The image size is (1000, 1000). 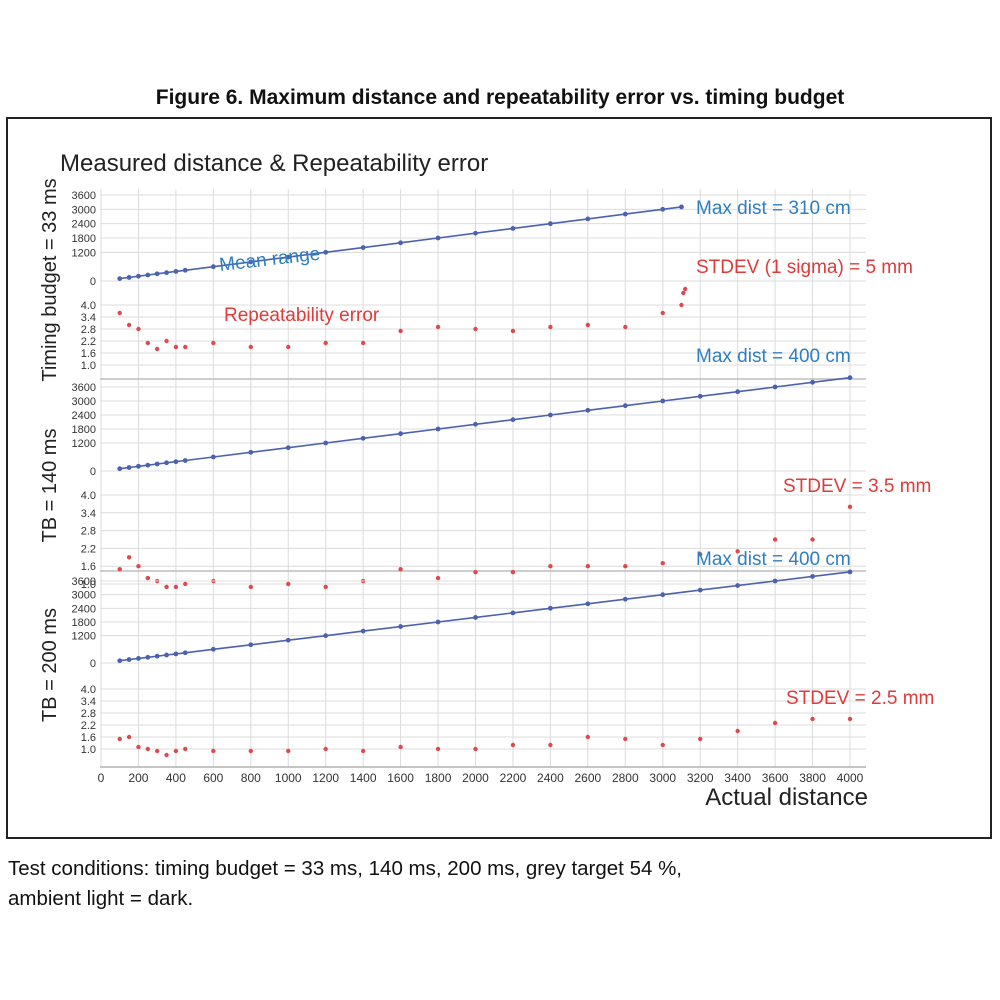 I want to click on x-tick-label: 2000, so click(x=475, y=778).